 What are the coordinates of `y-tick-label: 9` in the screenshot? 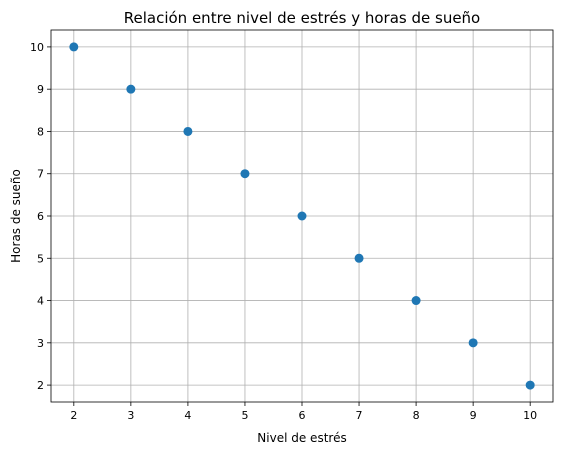 It's located at (40, 89).